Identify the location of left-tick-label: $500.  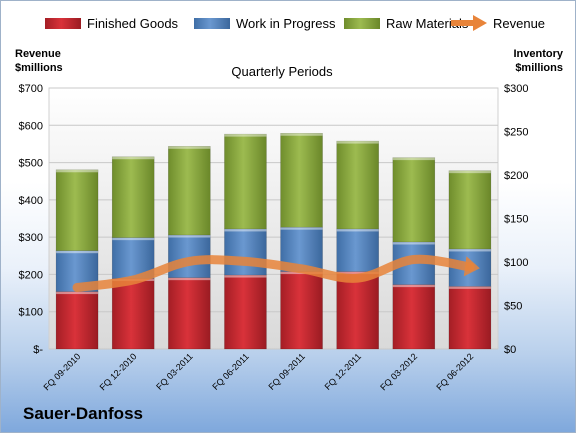
(31, 164).